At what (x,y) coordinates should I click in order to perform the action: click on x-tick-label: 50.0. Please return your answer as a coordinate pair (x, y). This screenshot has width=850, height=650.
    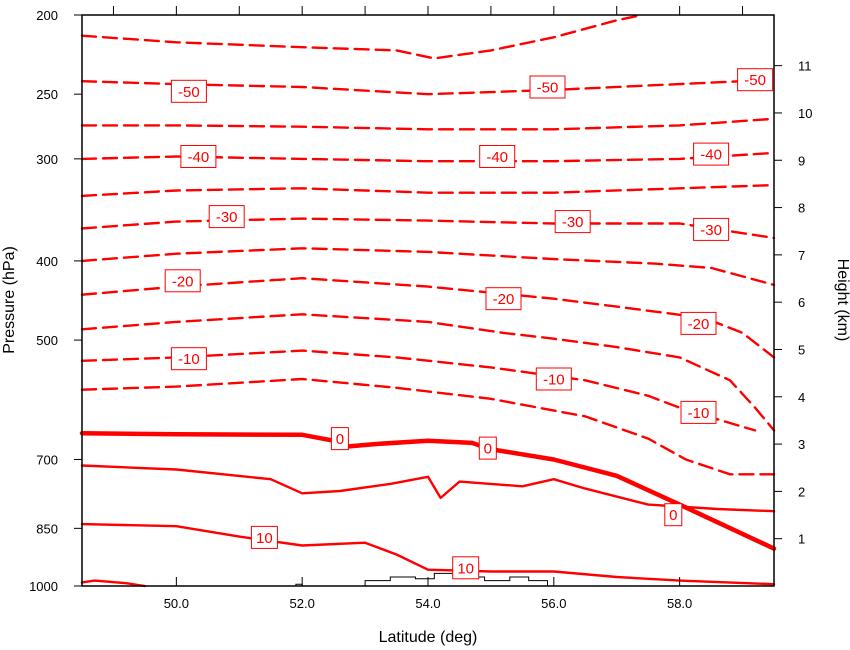
    Looking at the image, I should click on (176, 603).